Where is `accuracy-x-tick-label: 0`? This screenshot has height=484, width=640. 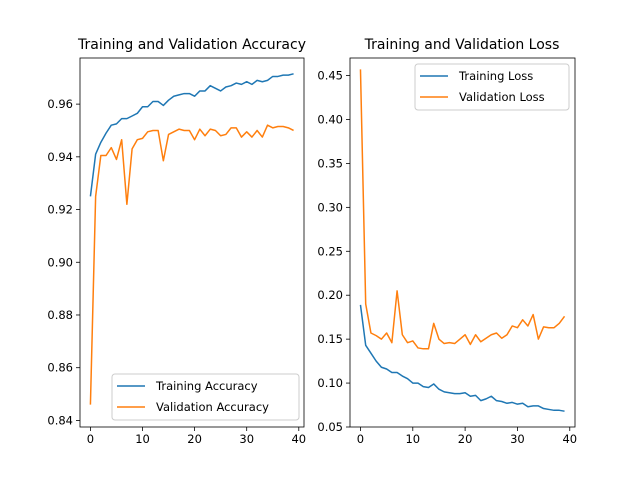 accuracy-x-tick-label: 0 is located at coordinates (90, 439).